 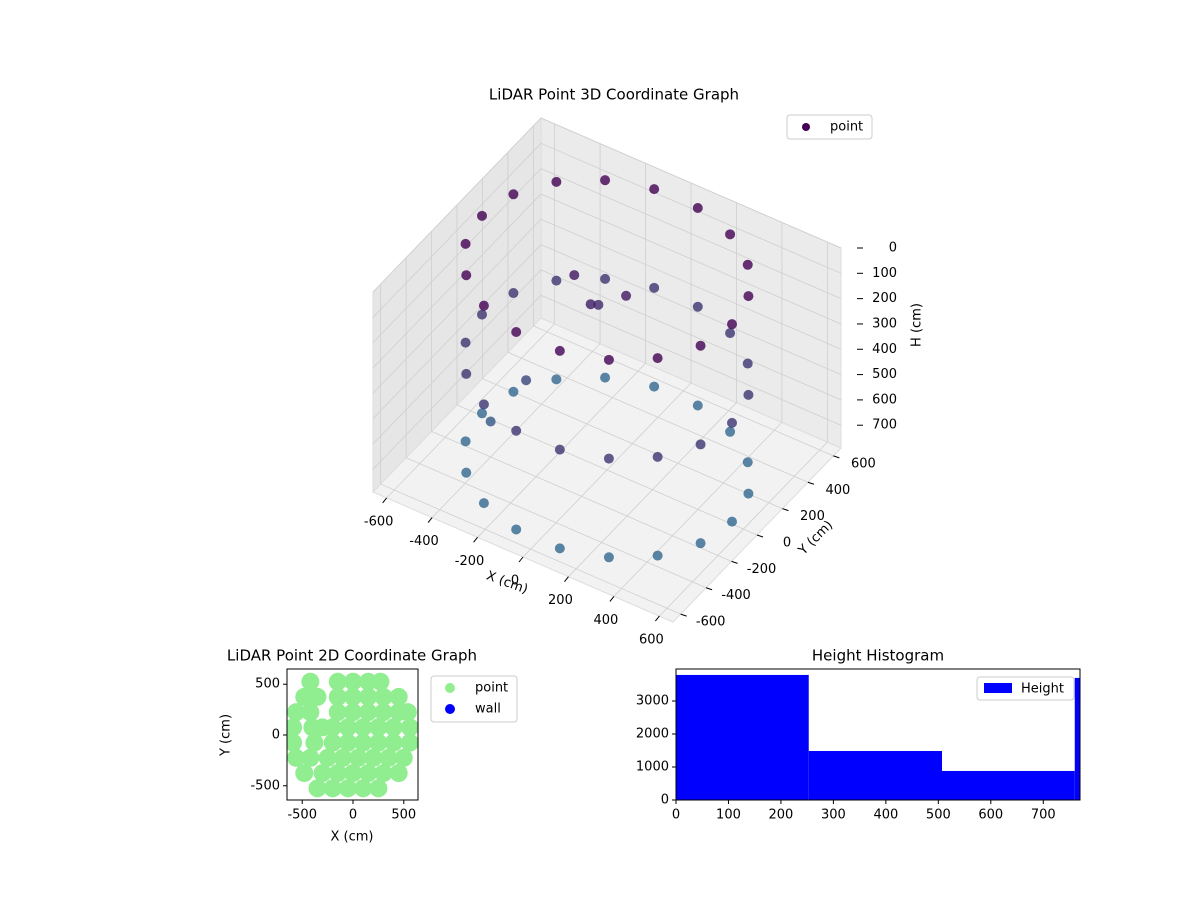 I want to click on legend-label: wall, so click(x=488, y=709).